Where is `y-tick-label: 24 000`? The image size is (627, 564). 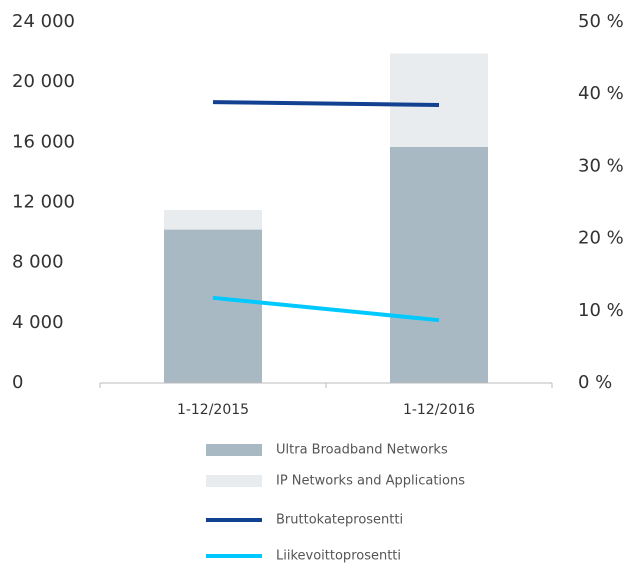
y-tick-label: 24 000 is located at coordinates (43, 21).